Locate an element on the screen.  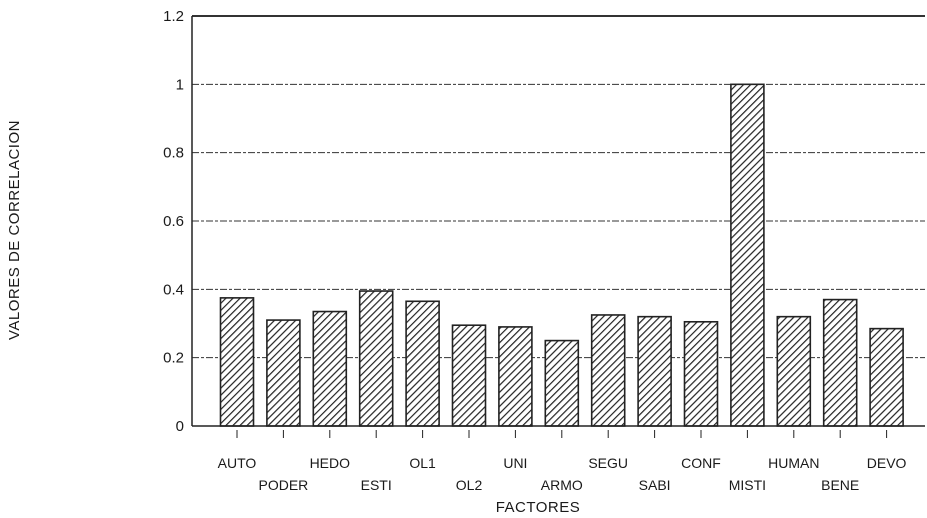
x-tick-label: UNI is located at coordinates (515, 463).